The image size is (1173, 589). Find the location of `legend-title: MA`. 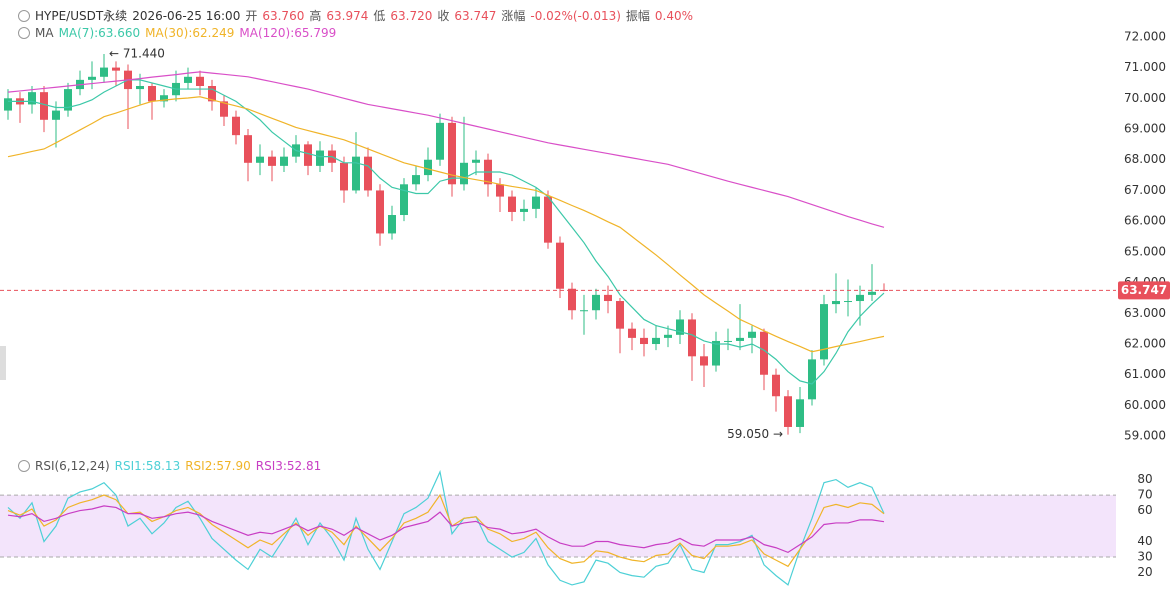

legend-title: MA is located at coordinates (44, 33).